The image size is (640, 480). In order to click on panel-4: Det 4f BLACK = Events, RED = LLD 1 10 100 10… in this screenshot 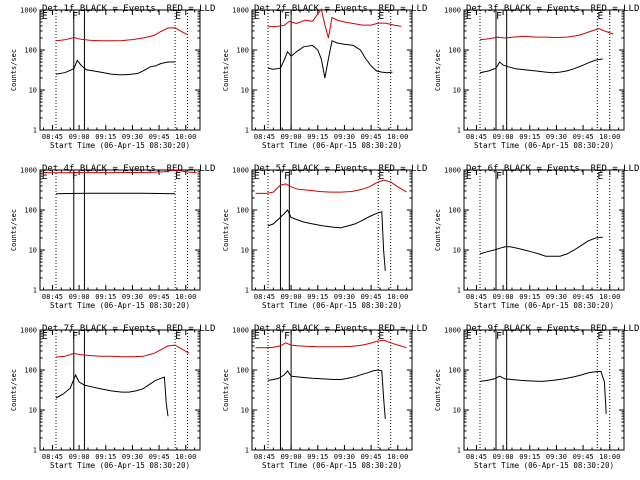, I will do `click(112, 237)`.